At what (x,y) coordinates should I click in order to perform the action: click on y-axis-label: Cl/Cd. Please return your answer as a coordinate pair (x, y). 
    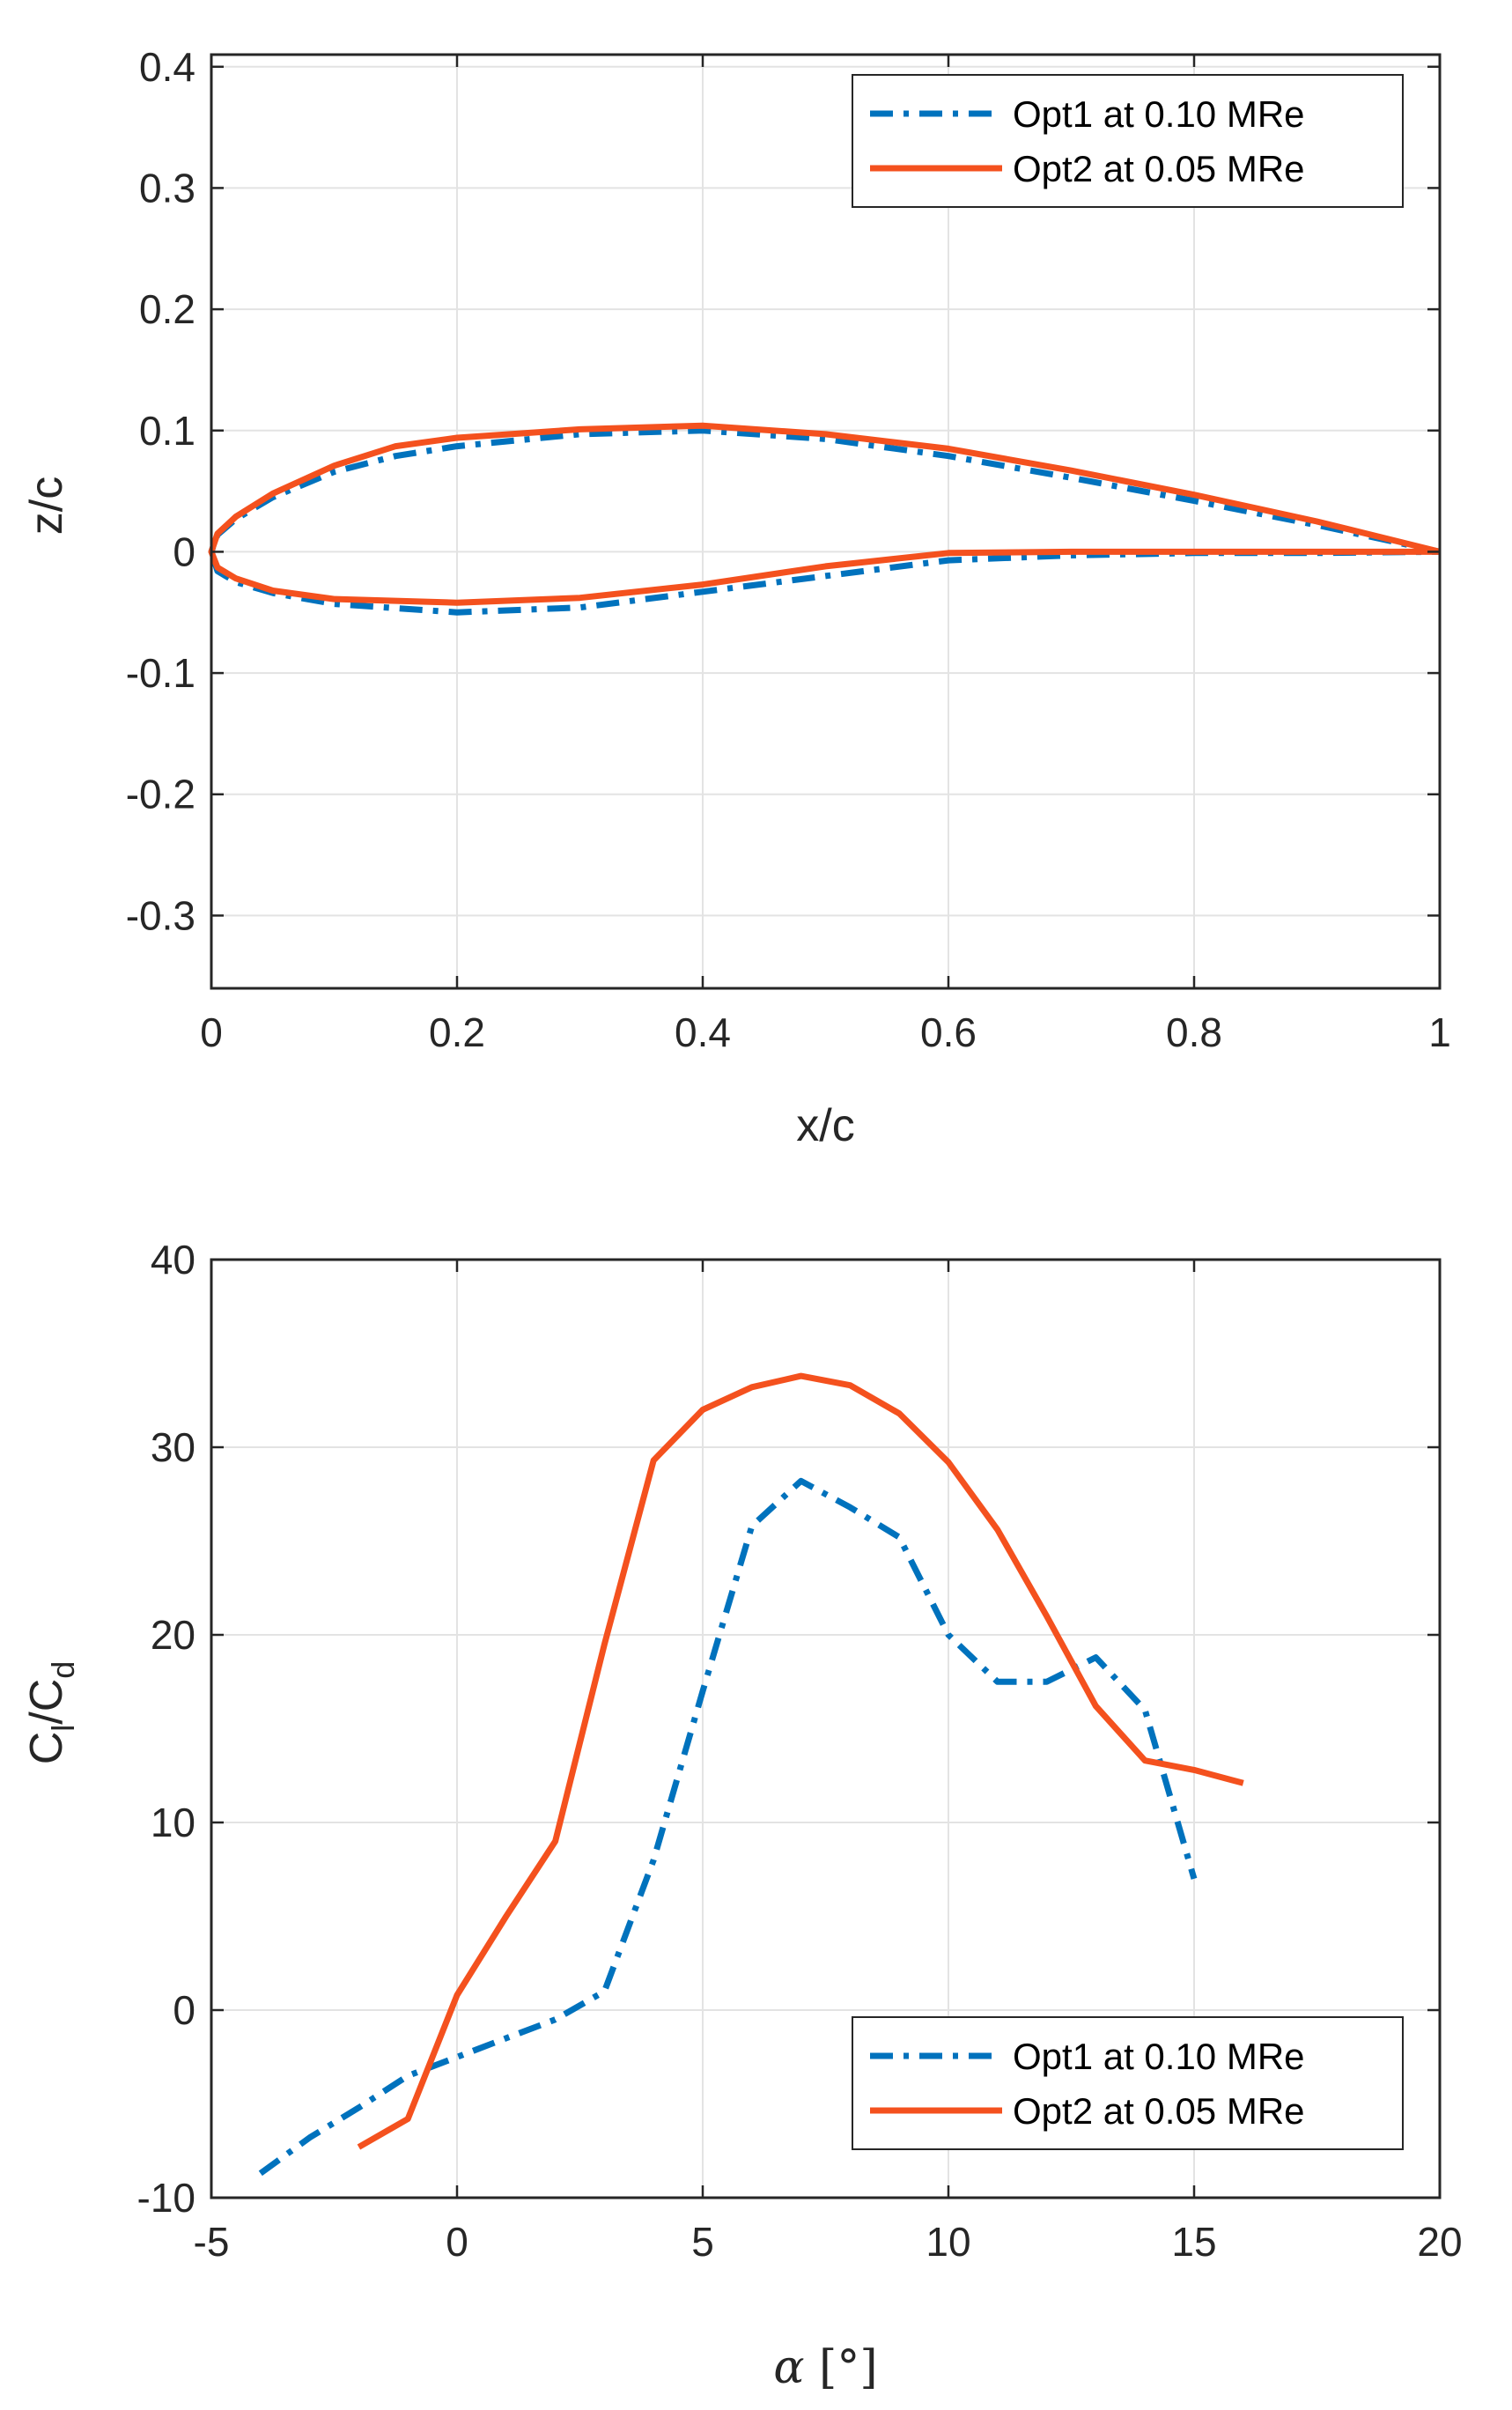
    Looking at the image, I should click on (51, 1713).